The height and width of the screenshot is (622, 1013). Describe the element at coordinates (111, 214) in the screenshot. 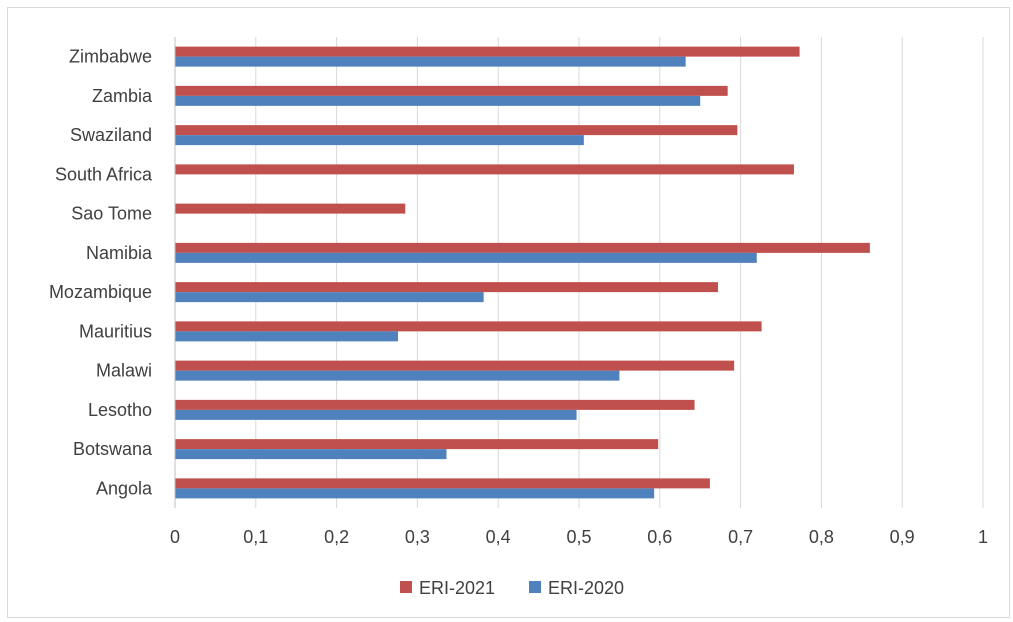

I see `category-label: Sao Tome` at that location.